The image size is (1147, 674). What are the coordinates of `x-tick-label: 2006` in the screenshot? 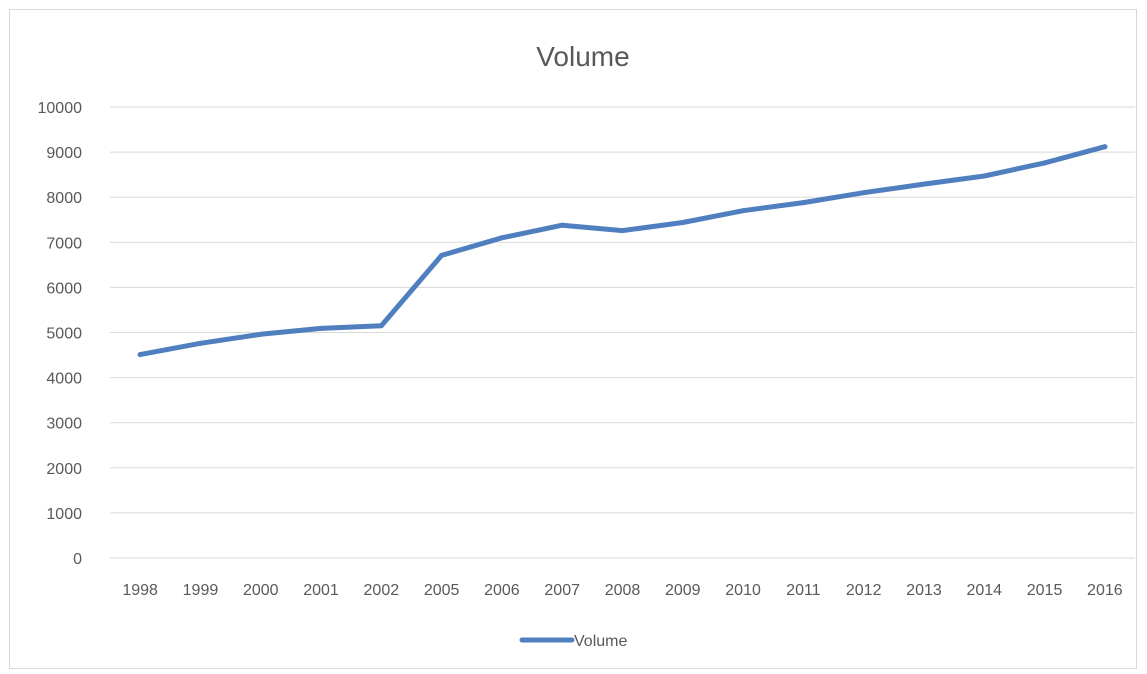 It's located at (502, 590).